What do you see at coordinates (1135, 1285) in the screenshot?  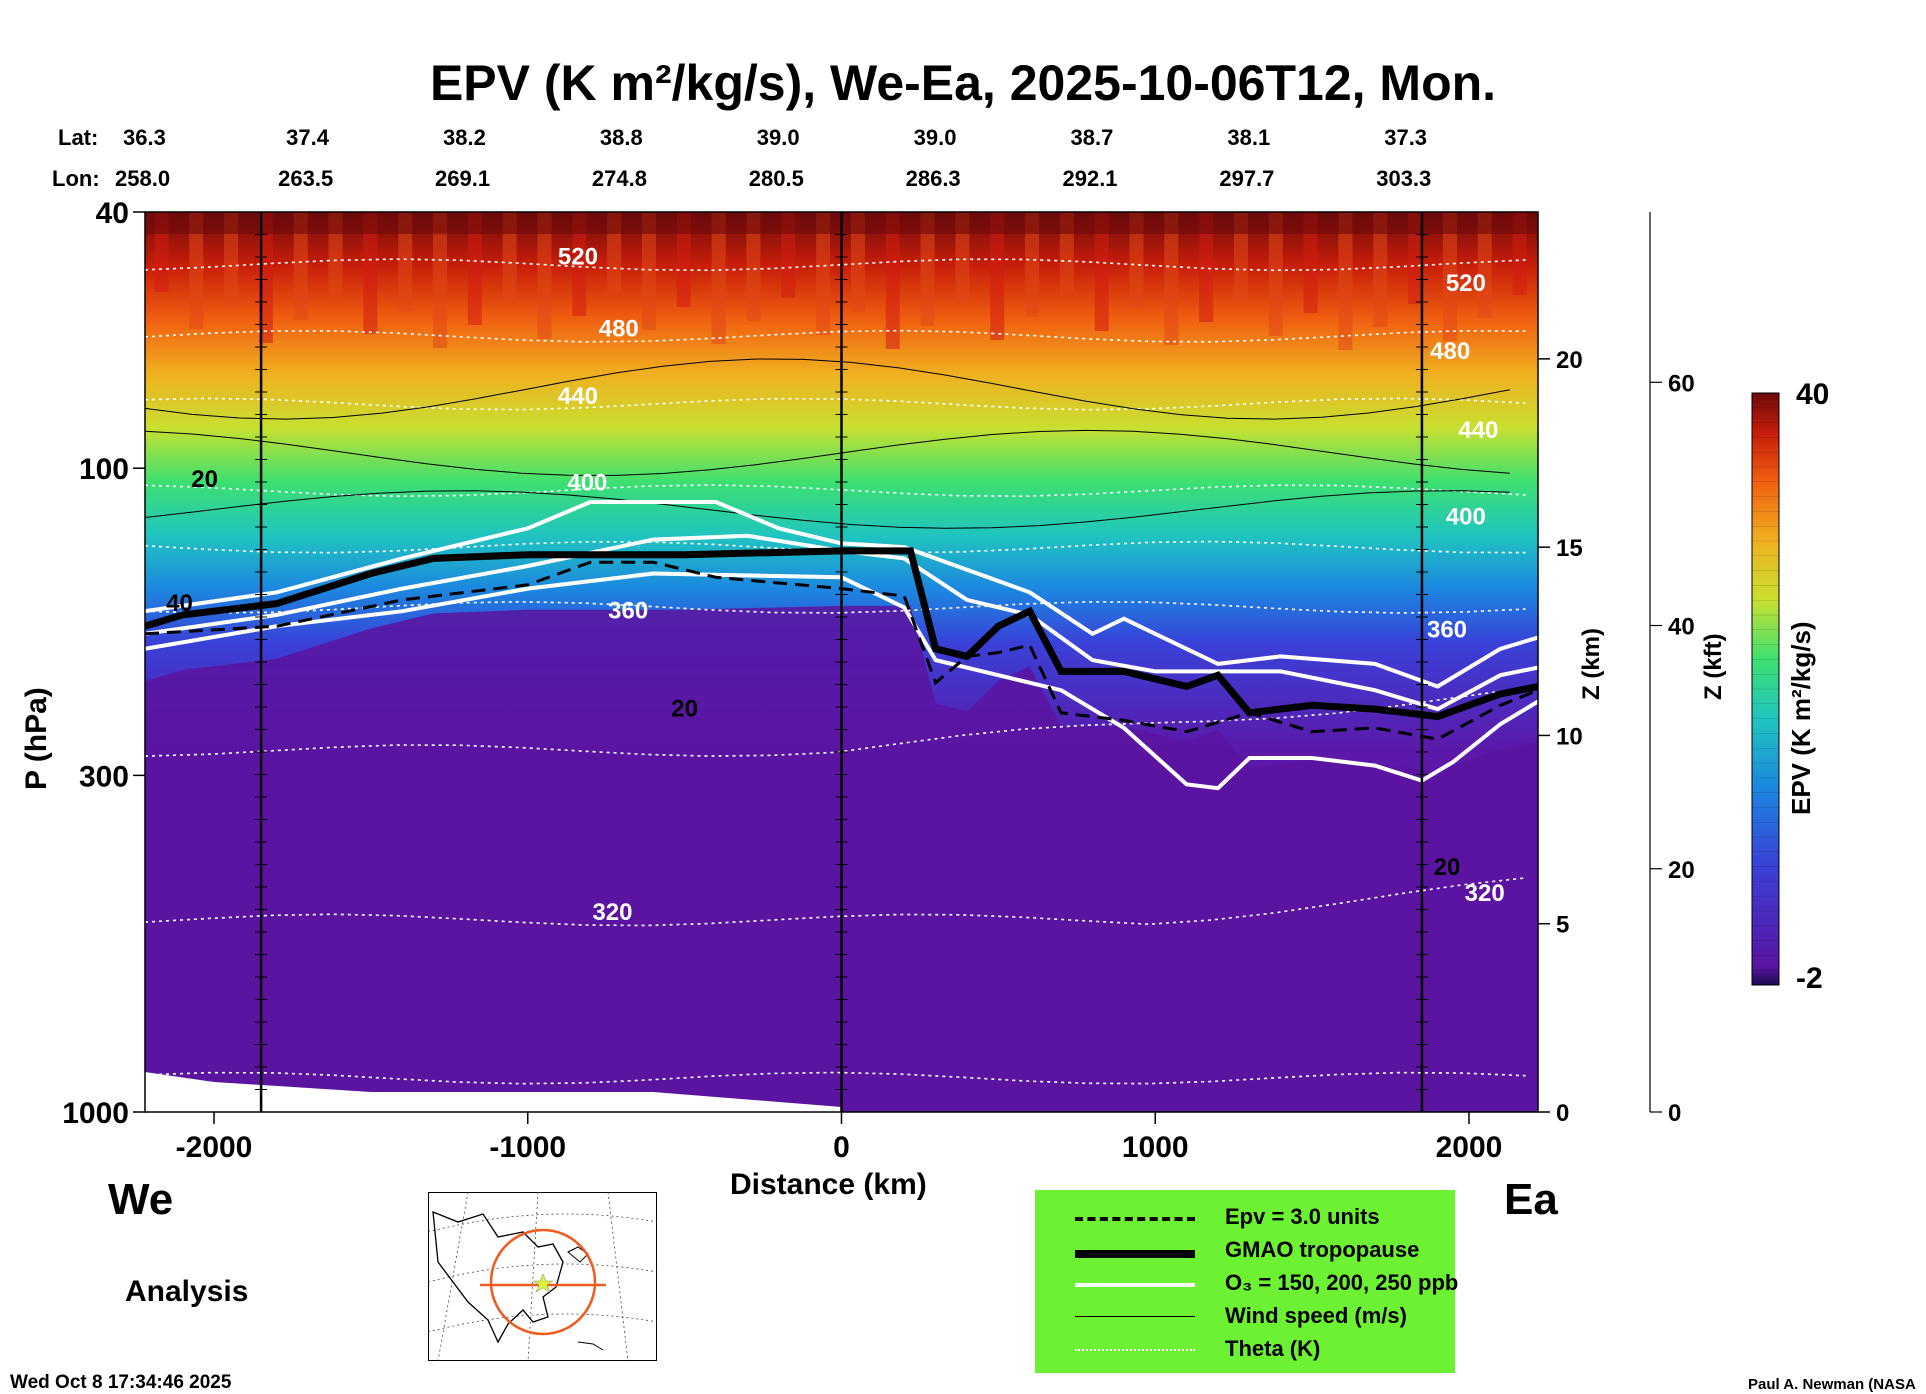 I see `legend-symbol-white` at bounding box center [1135, 1285].